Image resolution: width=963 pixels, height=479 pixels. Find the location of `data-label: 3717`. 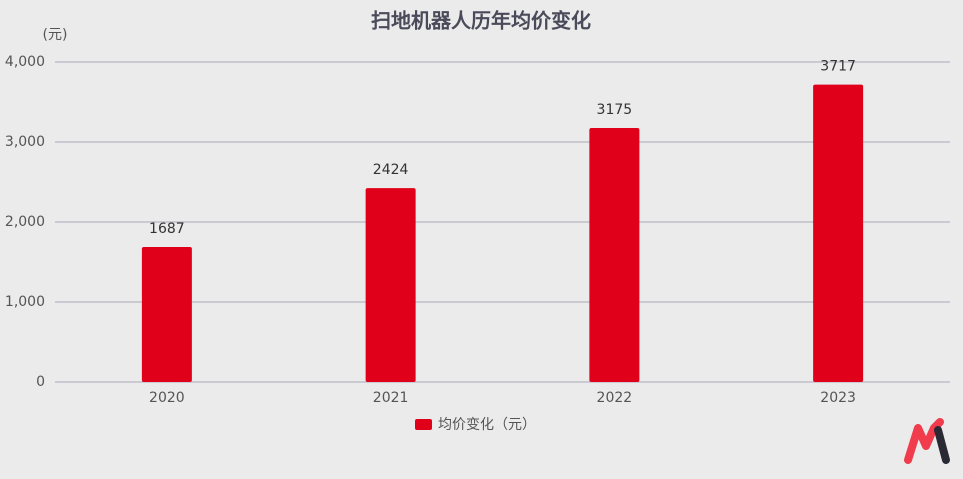

data-label: 3717 is located at coordinates (838, 67).